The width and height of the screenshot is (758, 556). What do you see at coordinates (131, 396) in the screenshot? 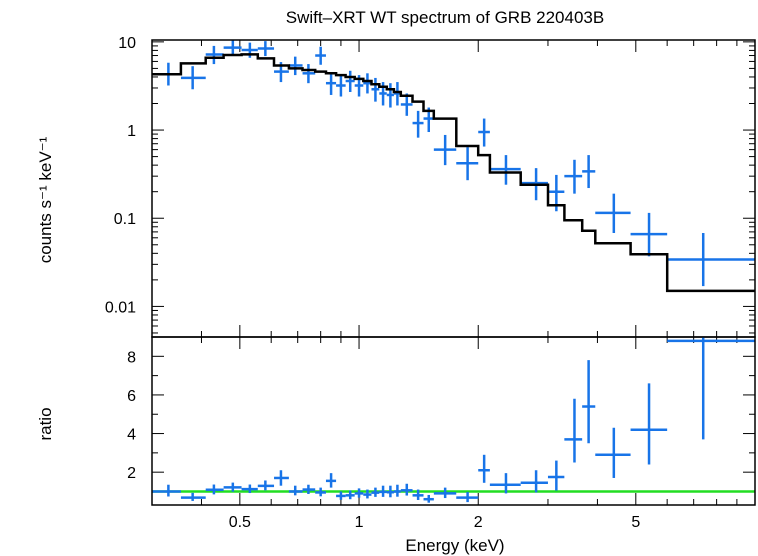
I see `bottom-y-tick-label: 6` at bounding box center [131, 396].